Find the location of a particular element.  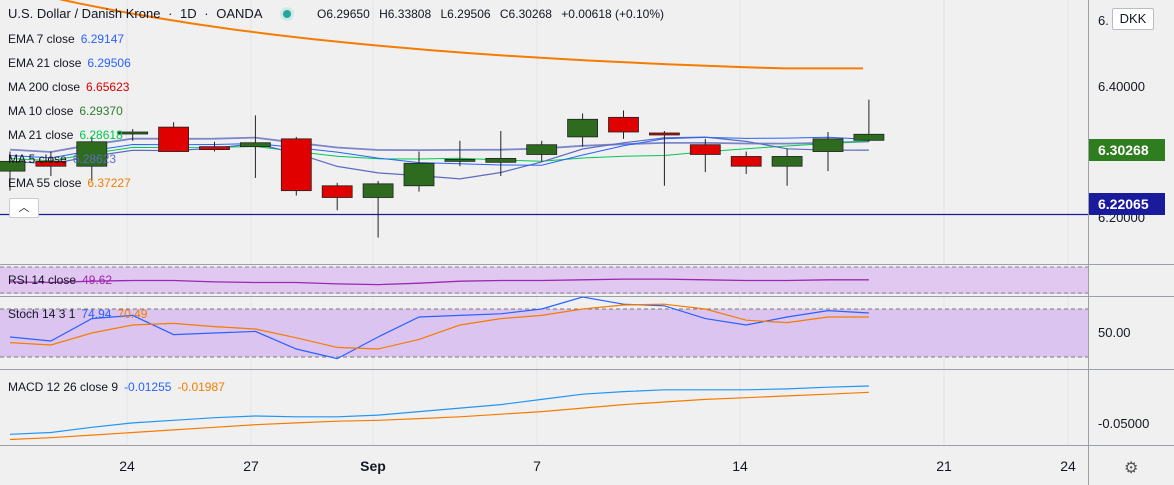

ma21-line is located at coordinates (439, 144).